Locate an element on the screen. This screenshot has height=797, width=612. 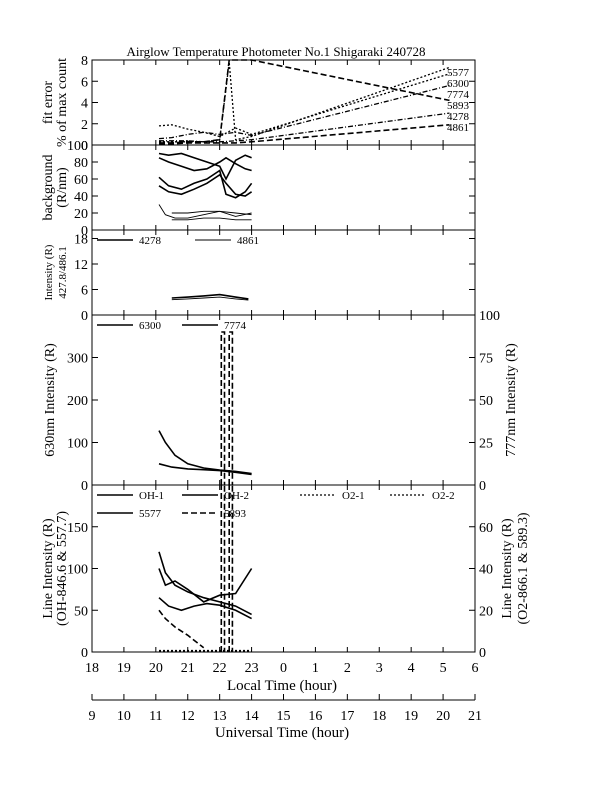
y-tick-label: 150 is located at coordinates (77, 528).